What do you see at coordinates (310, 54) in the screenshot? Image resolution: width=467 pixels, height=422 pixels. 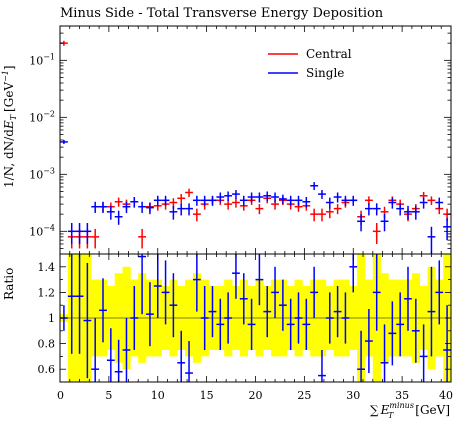 I see `legend-entry-central: Central` at bounding box center [310, 54].